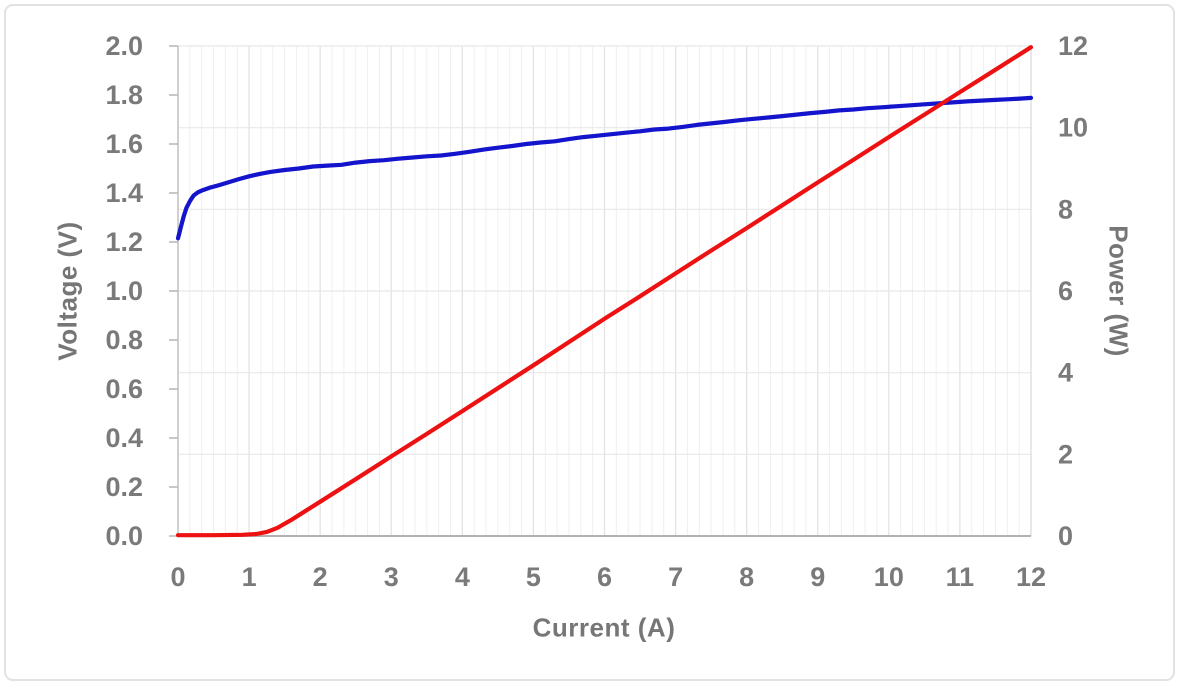  Describe the element at coordinates (320, 577) in the screenshot. I see `x-axis-tick-label: 2` at that location.